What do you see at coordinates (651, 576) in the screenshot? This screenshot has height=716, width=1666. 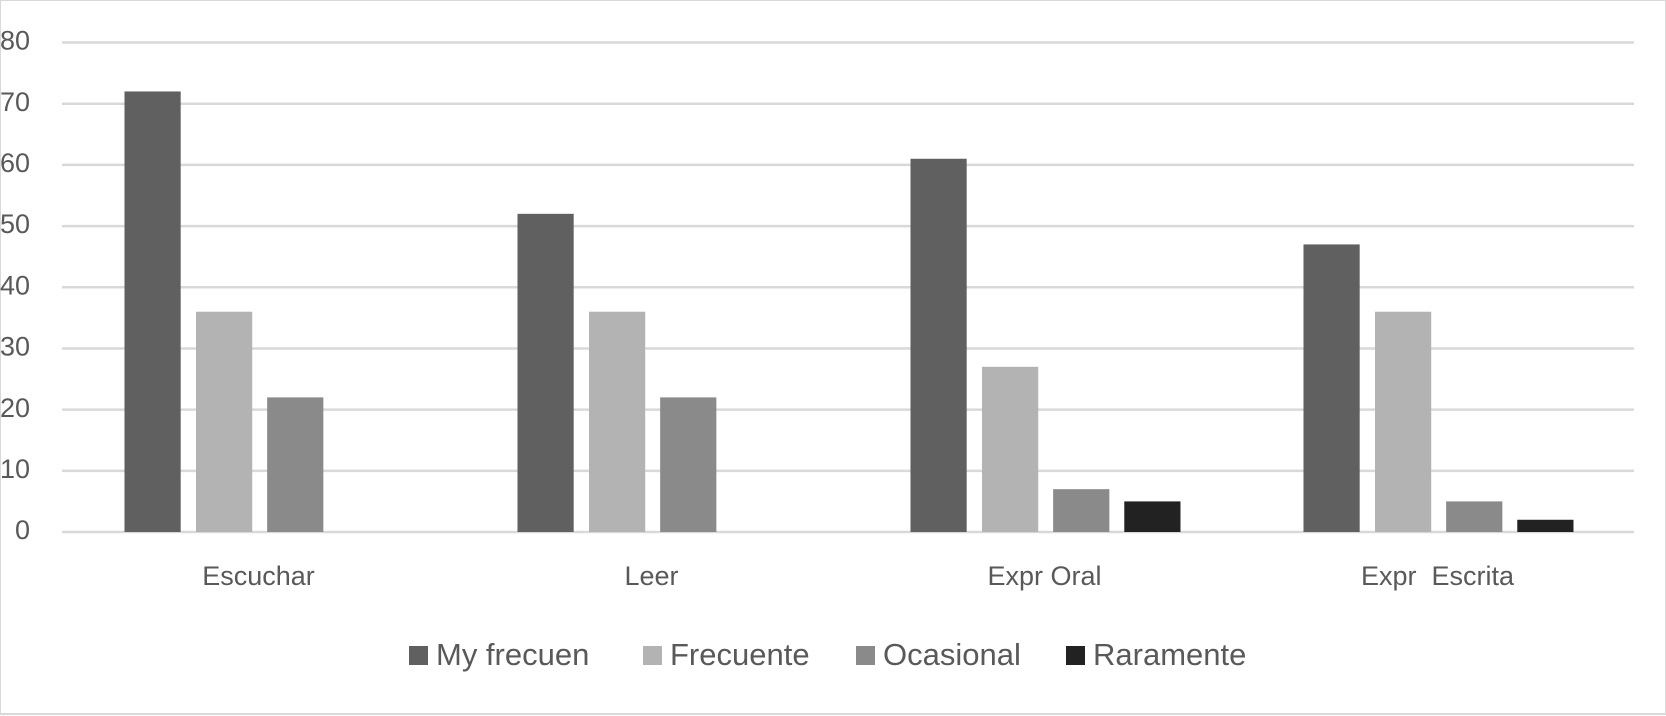 I see `x-tick-label: Leer` at bounding box center [651, 576].